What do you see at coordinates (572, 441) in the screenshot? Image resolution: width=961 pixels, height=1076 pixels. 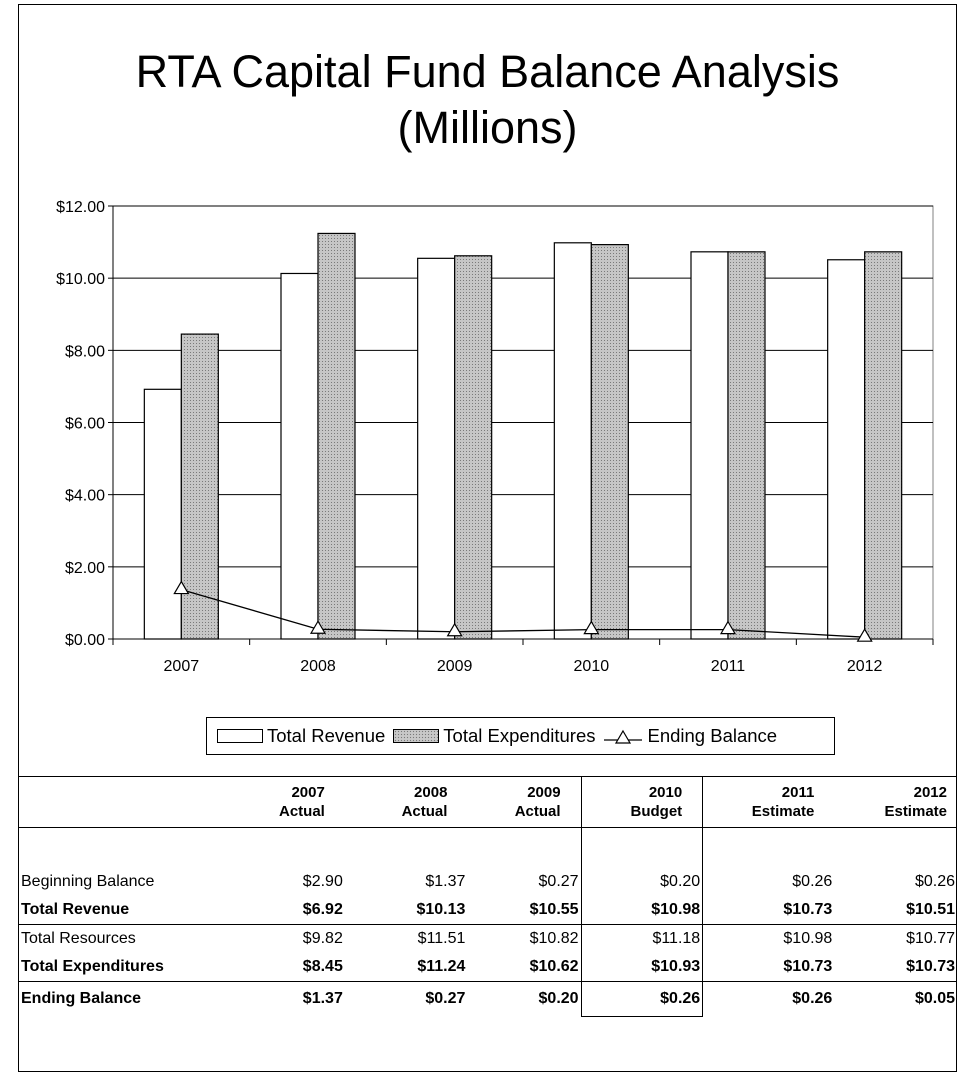 I see `bar-total-revenue-2010` at bounding box center [572, 441].